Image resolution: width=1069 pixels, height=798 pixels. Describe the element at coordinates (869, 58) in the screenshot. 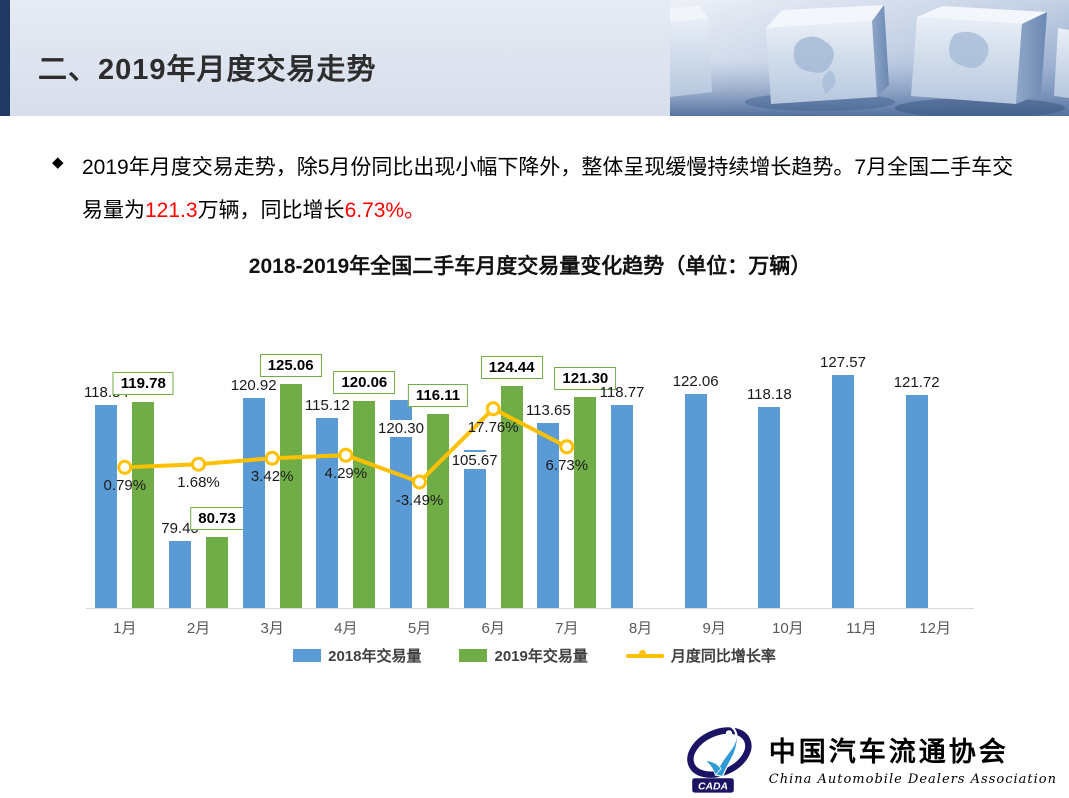

I see `header-cubes-image` at that location.